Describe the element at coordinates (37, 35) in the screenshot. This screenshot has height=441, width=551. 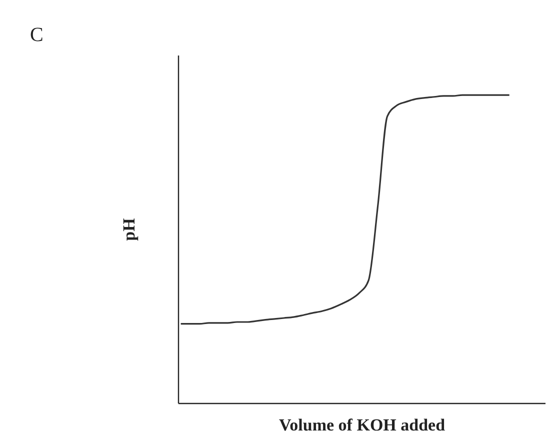
I see `chart-title: C` at that location.